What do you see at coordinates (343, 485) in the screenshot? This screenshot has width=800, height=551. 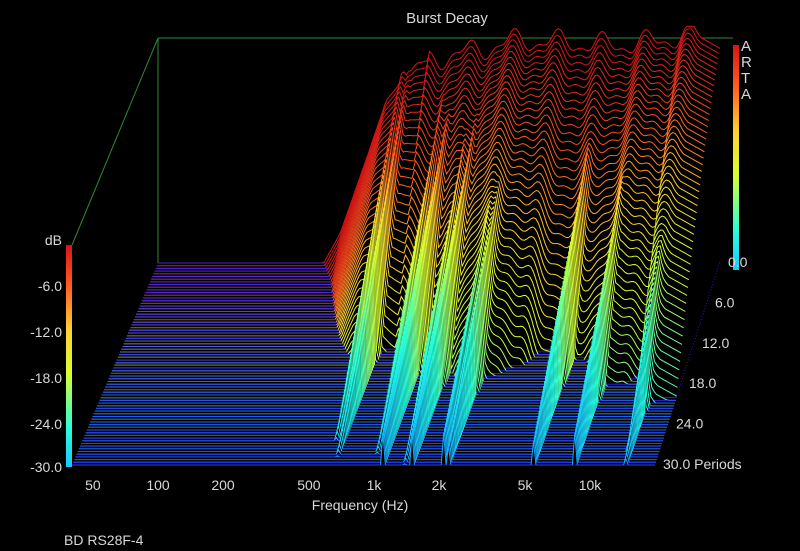 I see `x-tick-labels: 50 100 200 500 1k 2k 5k 10k` at bounding box center [343, 485].